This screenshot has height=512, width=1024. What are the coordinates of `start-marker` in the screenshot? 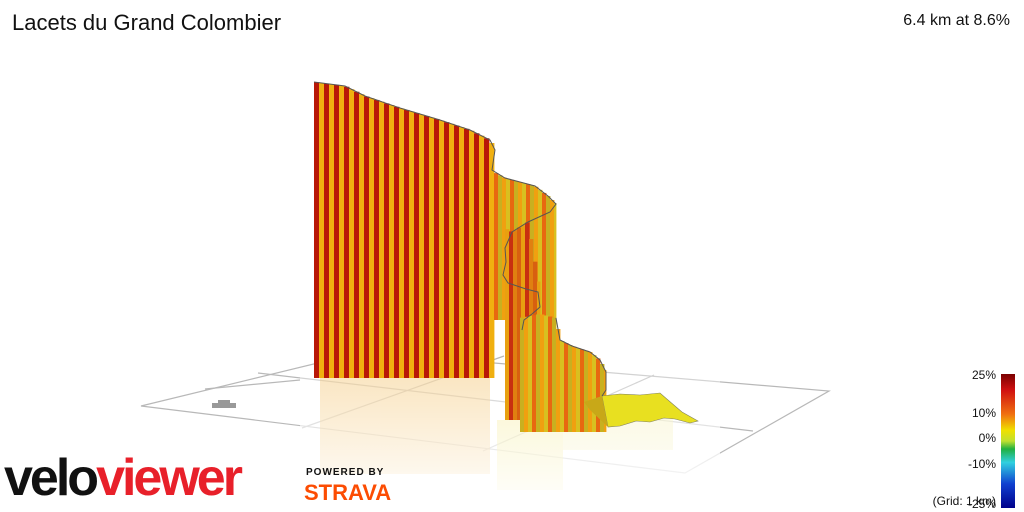 It's located at (224, 404).